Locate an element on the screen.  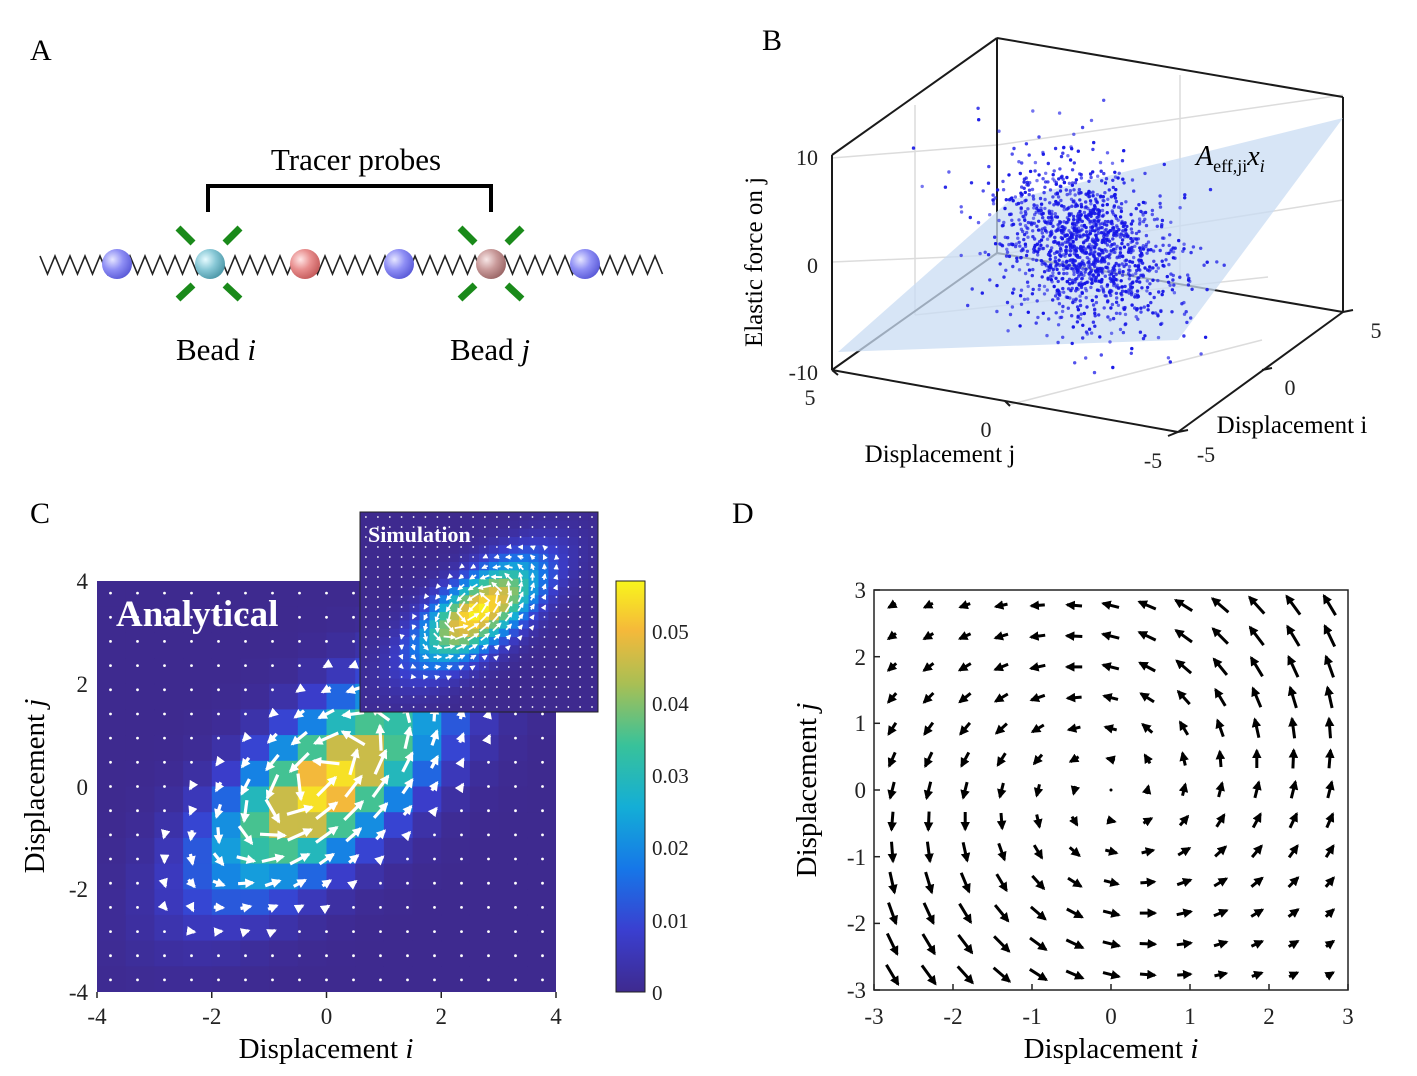
y-tick: -2 is located at coordinates (856, 923).